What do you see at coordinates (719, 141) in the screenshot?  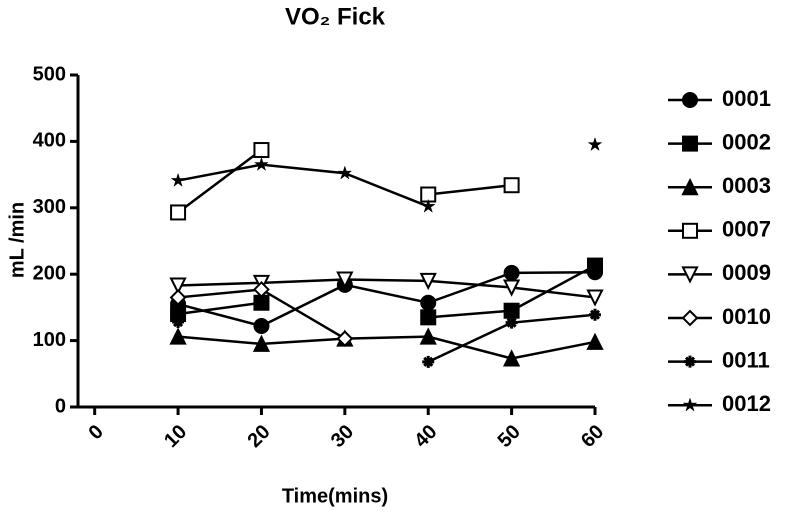 I see `legend-item: 0002` at bounding box center [719, 141].